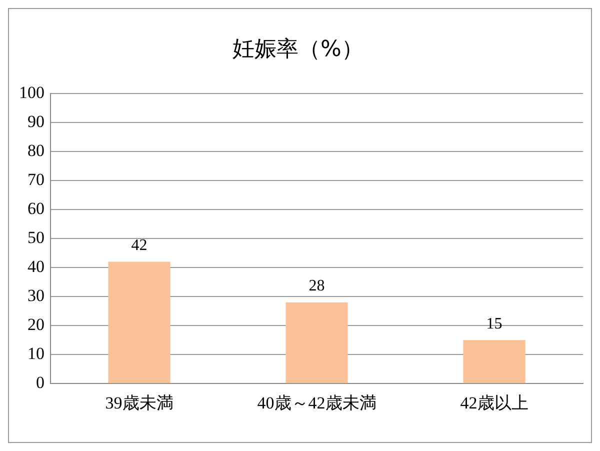 The height and width of the screenshot is (451, 600). I want to click on y-tick-label: 20, so click(36, 324).